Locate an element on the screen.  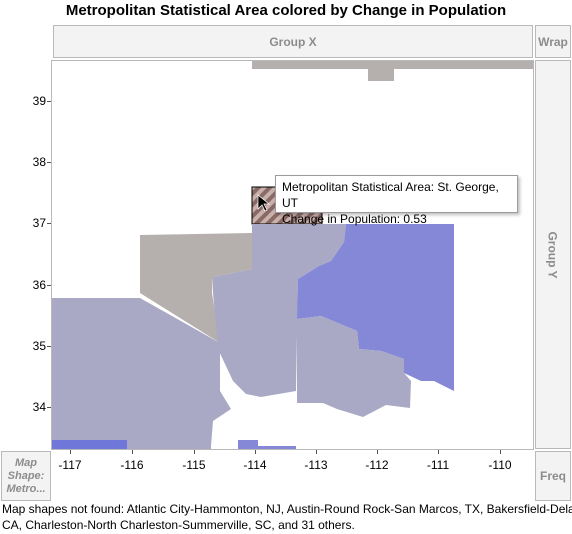
group-x-label: Group X is located at coordinates (293, 41).